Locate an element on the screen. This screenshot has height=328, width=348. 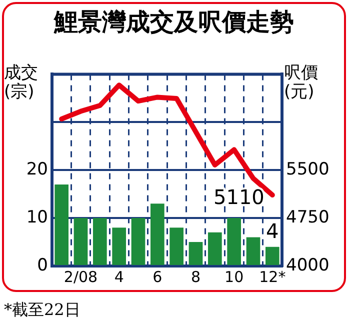
data-label: 4 is located at coordinates (272, 231).